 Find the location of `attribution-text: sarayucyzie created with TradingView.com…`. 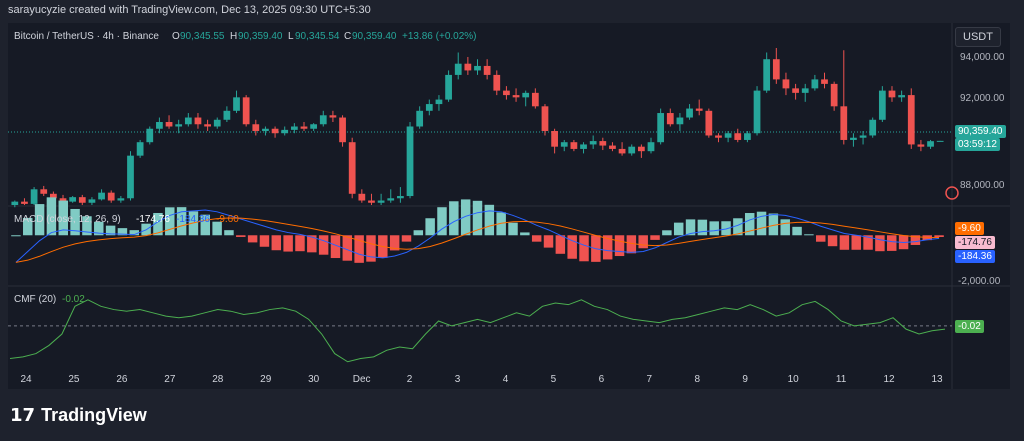

attribution-text: sarayucyzie created with TradingView.com… is located at coordinates (189, 10).